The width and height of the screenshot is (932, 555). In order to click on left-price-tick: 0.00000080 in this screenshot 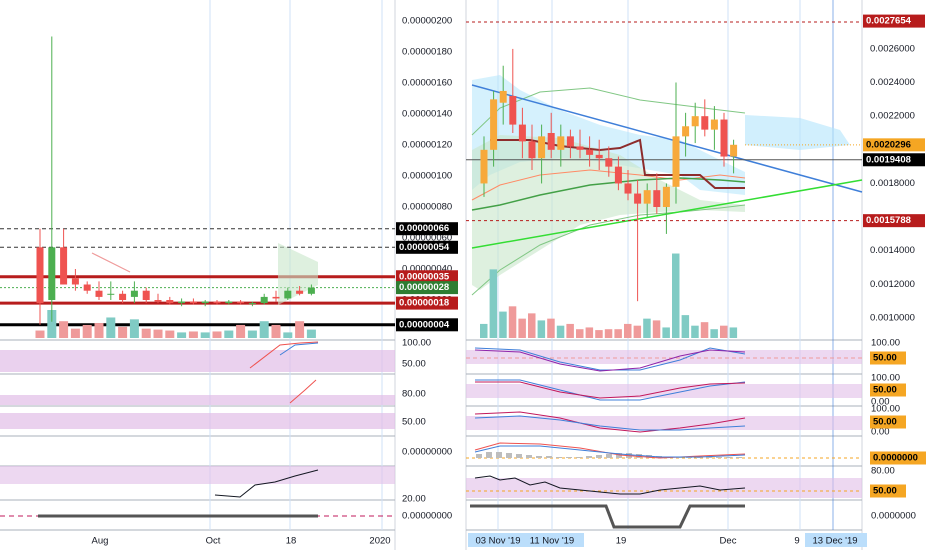, I will do `click(427, 207)`.